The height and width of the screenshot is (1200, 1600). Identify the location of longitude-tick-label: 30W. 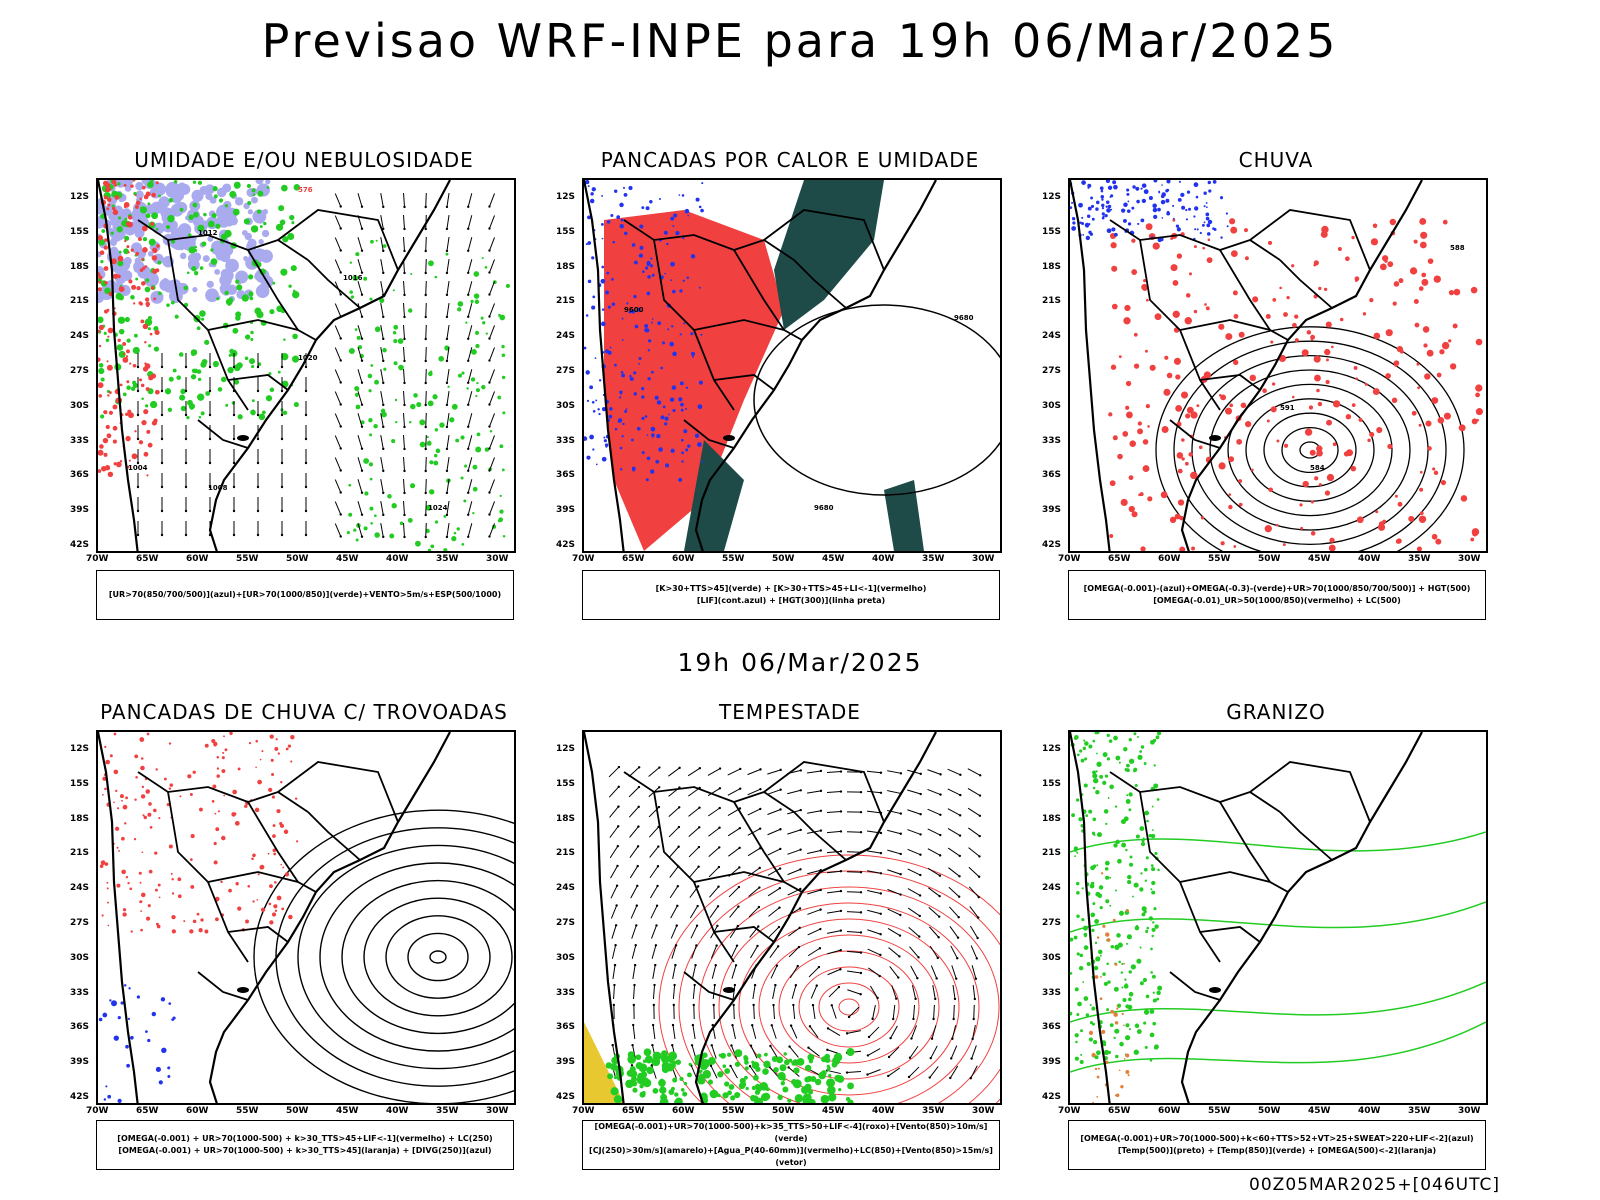
(1469, 559).